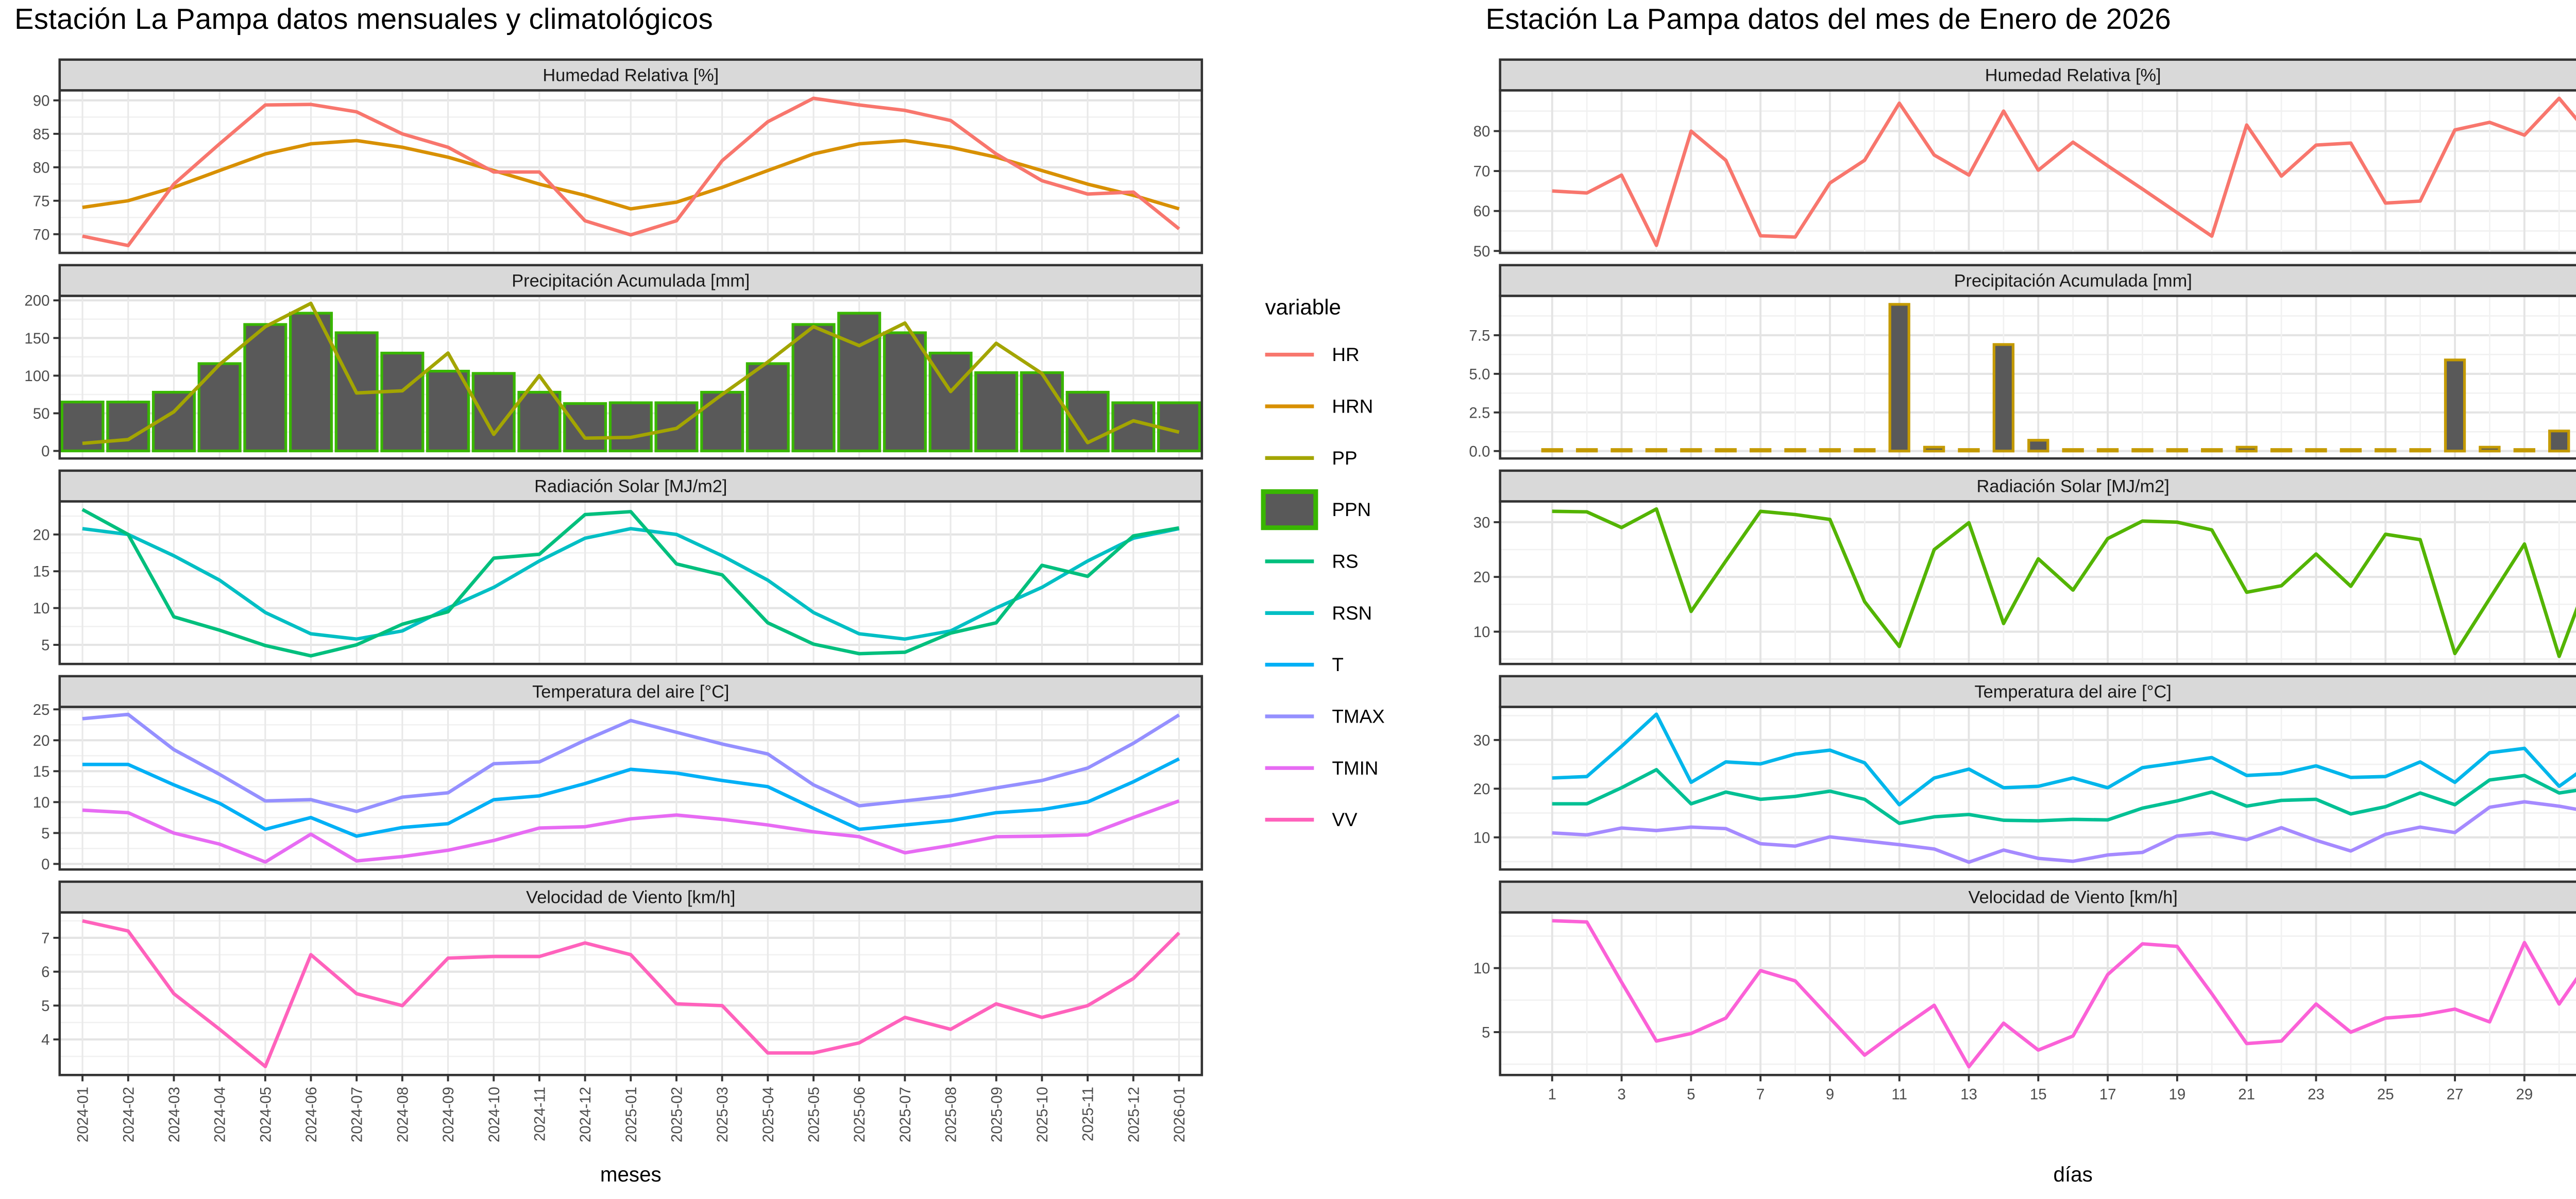  What do you see at coordinates (1552, 1094) in the screenshot?
I see `x-tick-label: 1` at bounding box center [1552, 1094].